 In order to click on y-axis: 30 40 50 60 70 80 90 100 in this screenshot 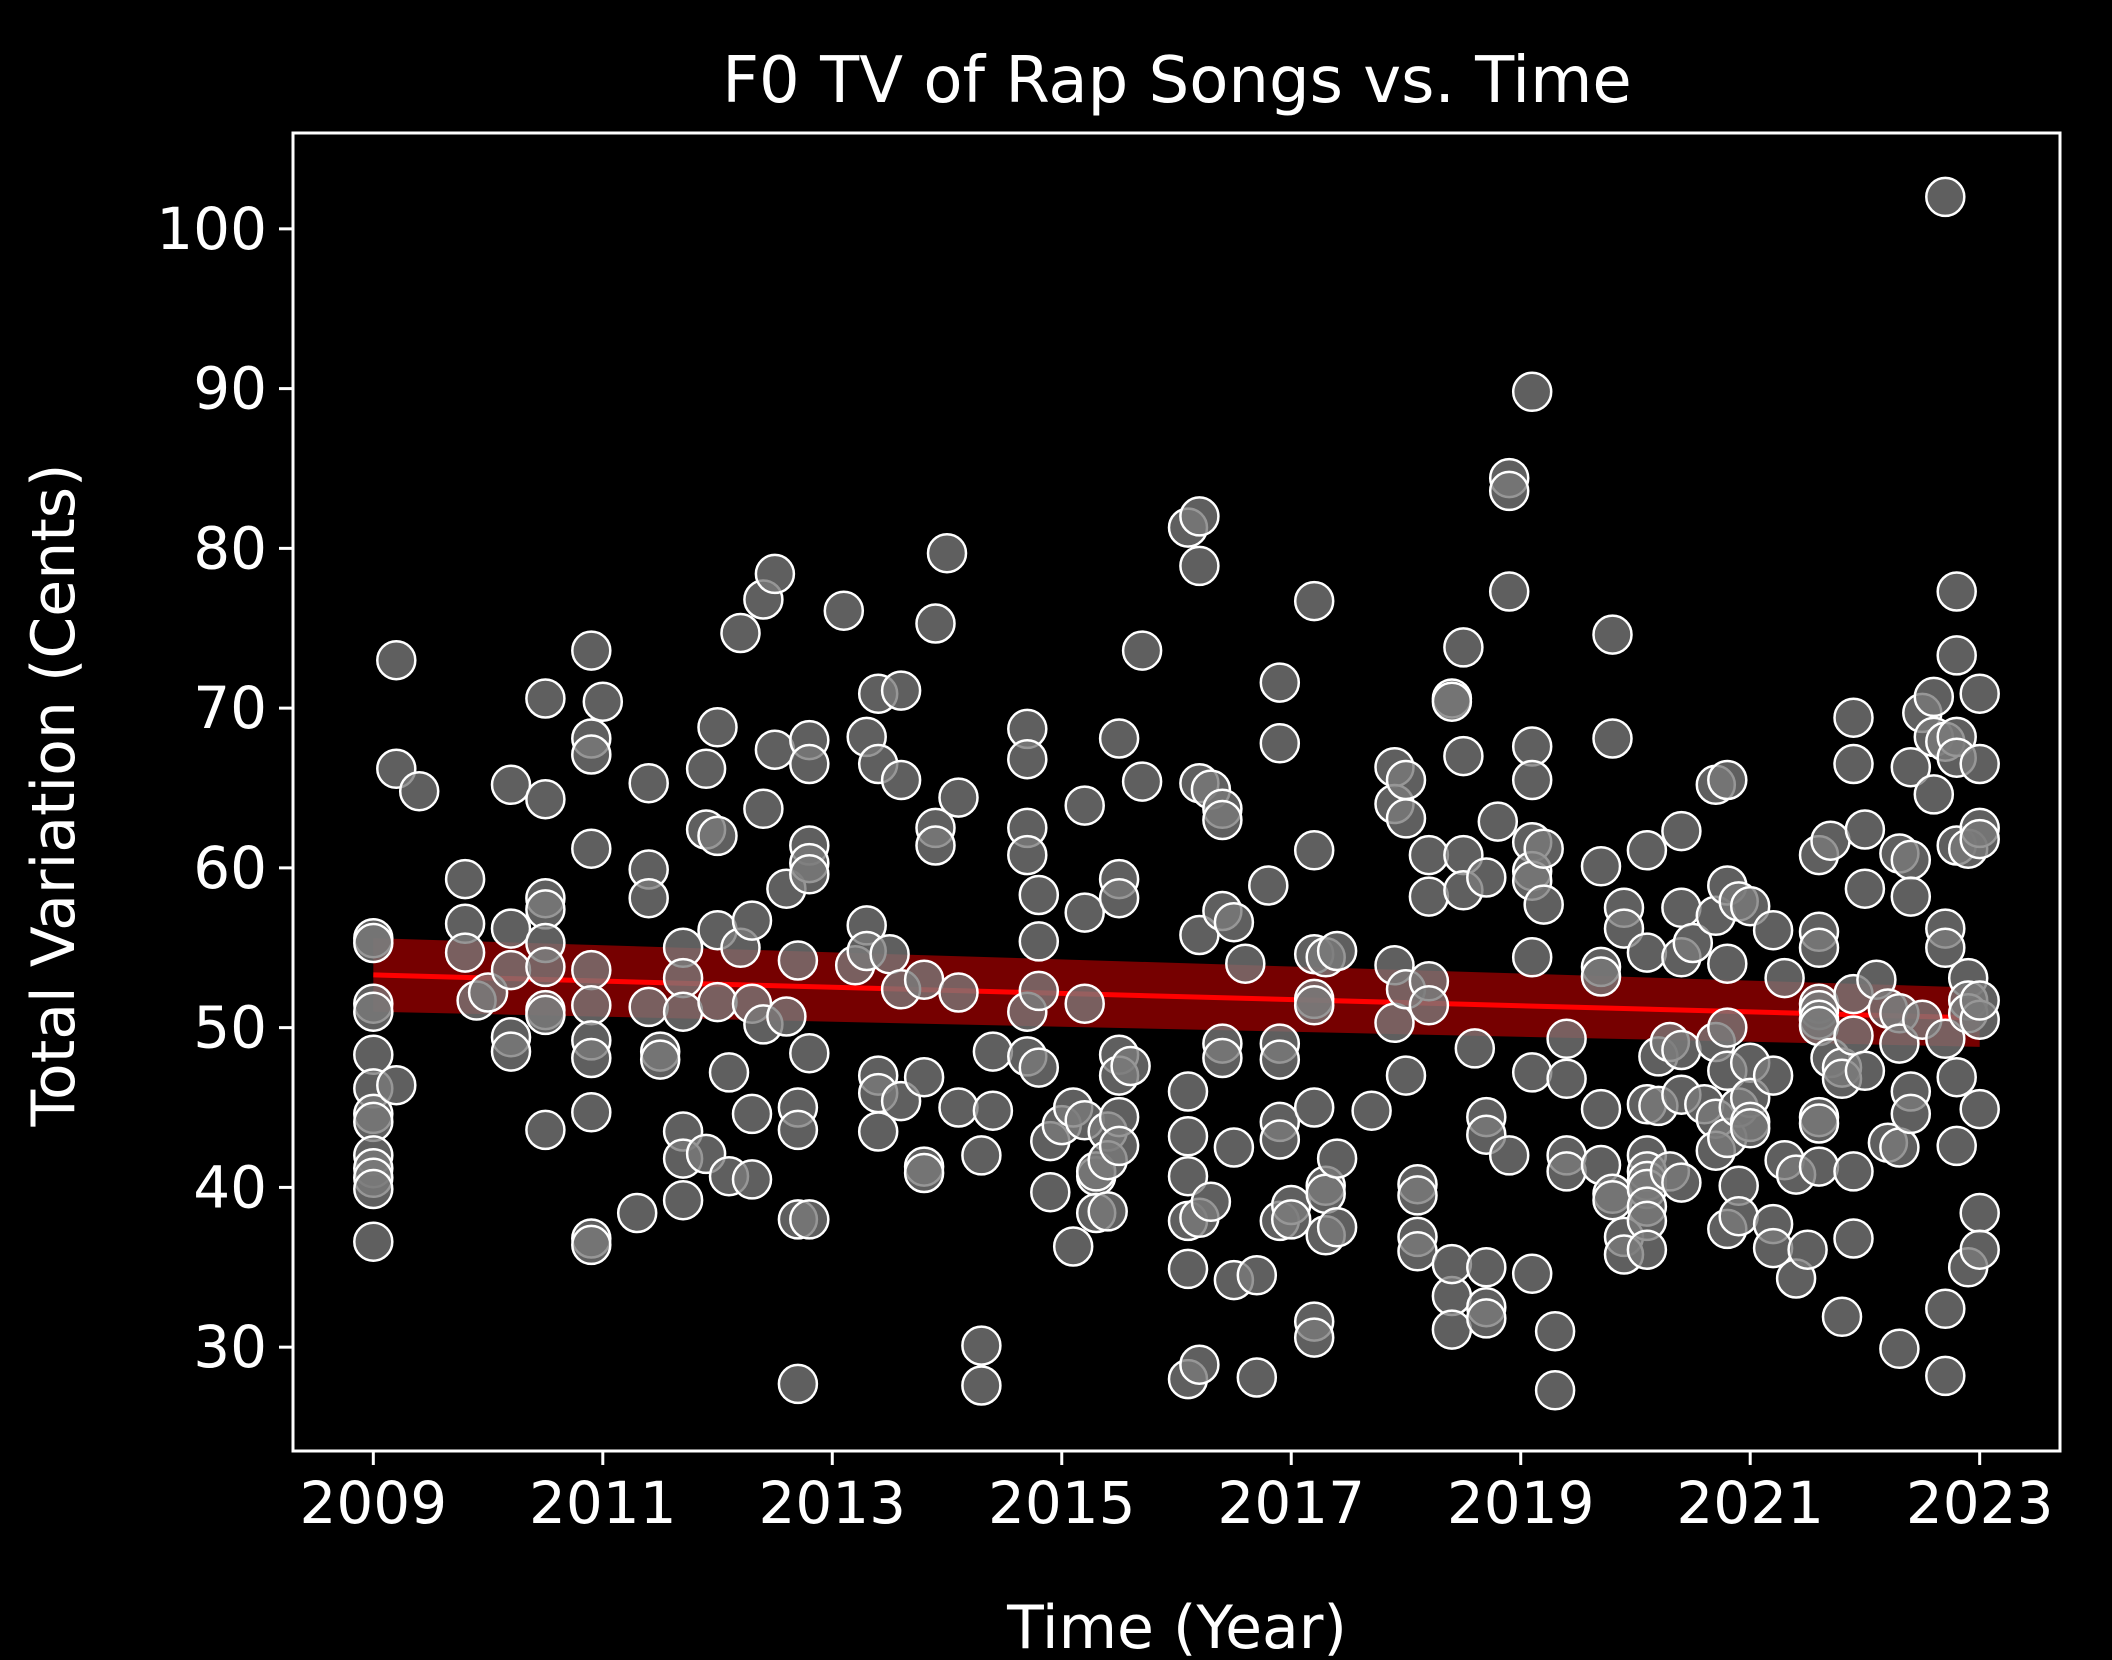, I will do `click(224, 788)`.